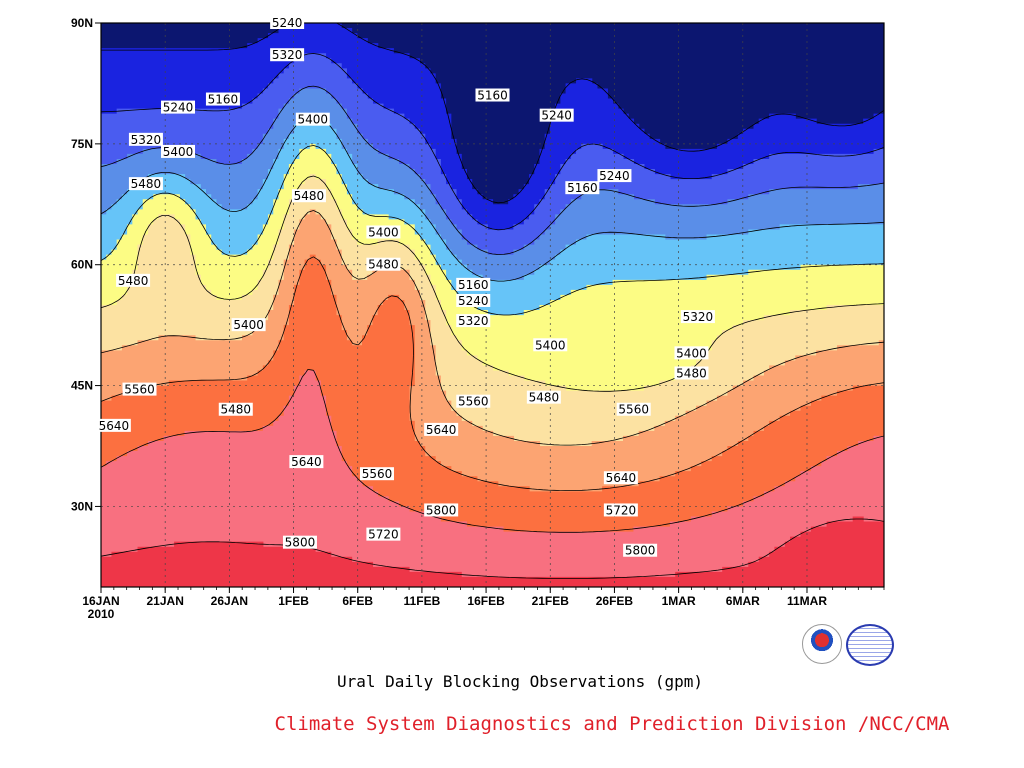 The width and height of the screenshot is (1024, 768). I want to click on x-tick-label: 26FEB, so click(615, 601).